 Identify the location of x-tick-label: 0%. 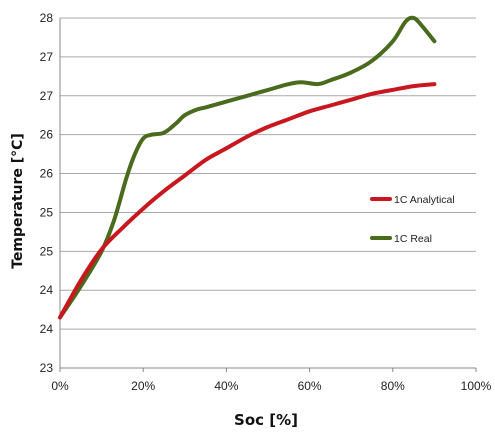
(60, 386).